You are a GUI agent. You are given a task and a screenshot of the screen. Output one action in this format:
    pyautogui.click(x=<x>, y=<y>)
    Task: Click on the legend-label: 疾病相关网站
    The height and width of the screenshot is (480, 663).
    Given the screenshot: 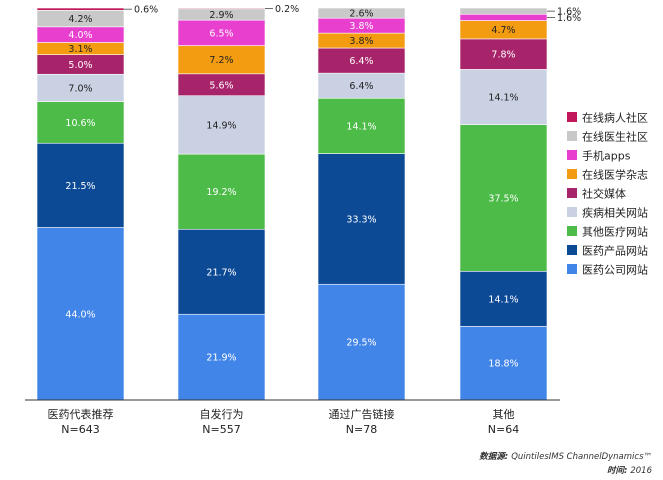 What is the action you would take?
    pyautogui.click(x=615, y=213)
    